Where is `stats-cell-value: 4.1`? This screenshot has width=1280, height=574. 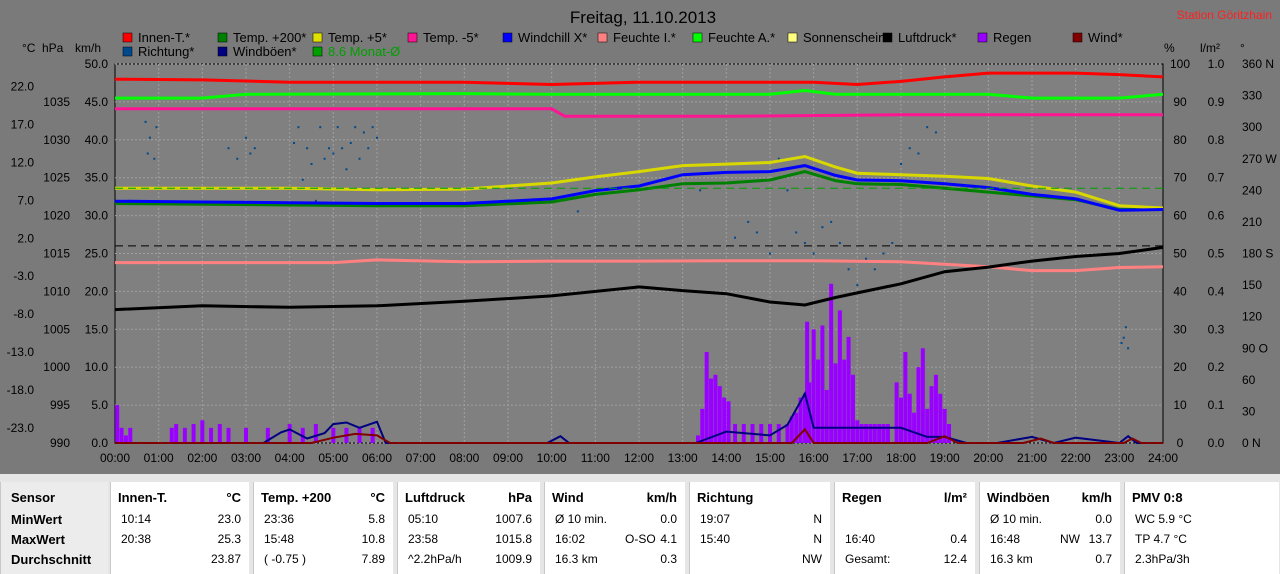
stats-cell-value: 4.1 is located at coordinates (668, 539).